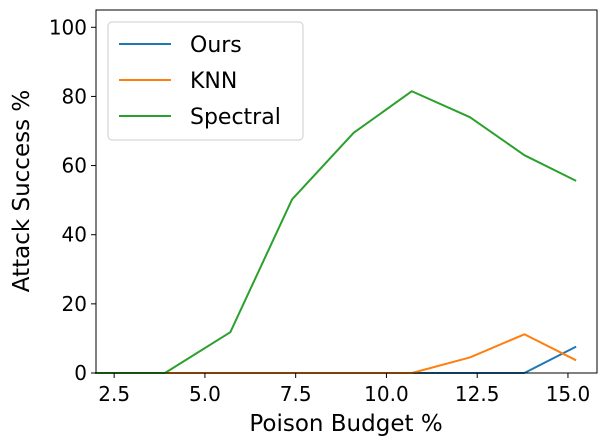  I want to click on y-tick-label: 80, so click(74, 96).